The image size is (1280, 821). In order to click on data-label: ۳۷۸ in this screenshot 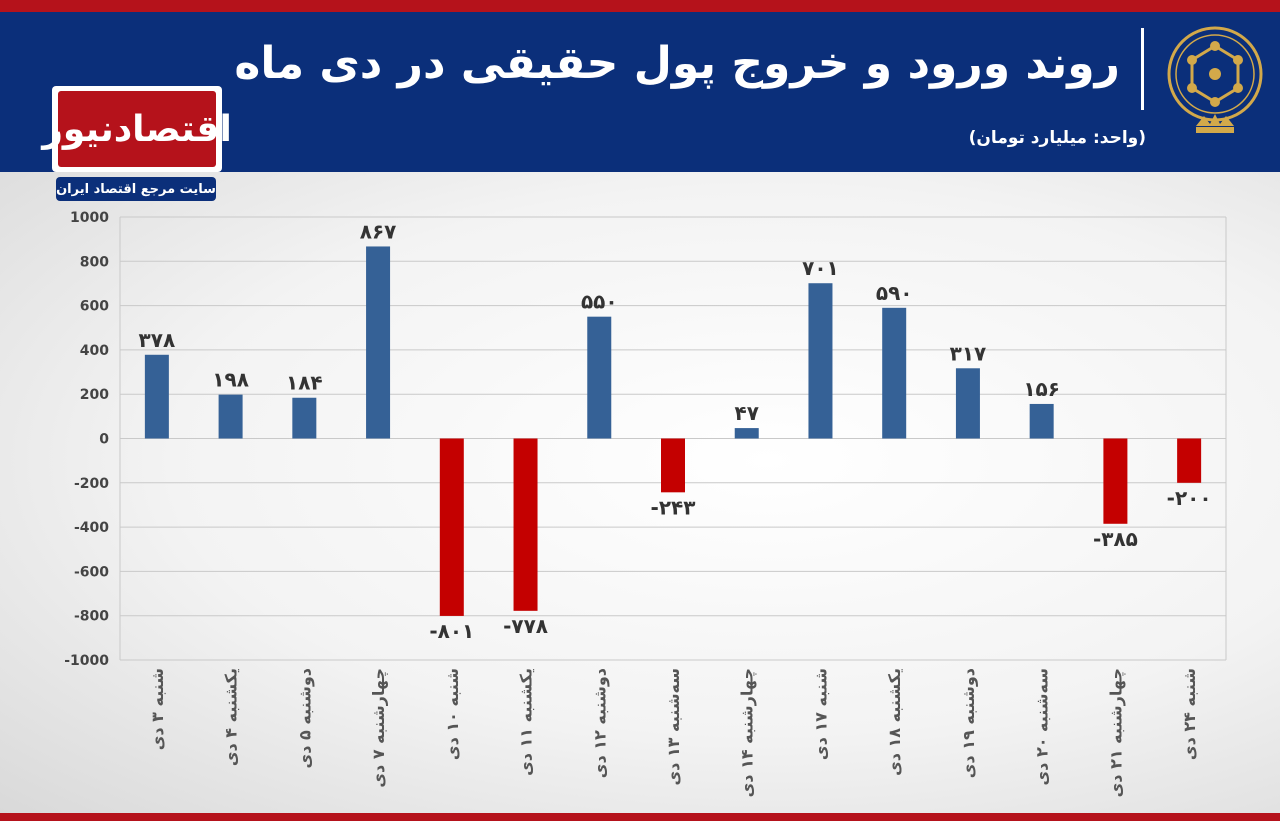, I will do `click(157, 340)`.